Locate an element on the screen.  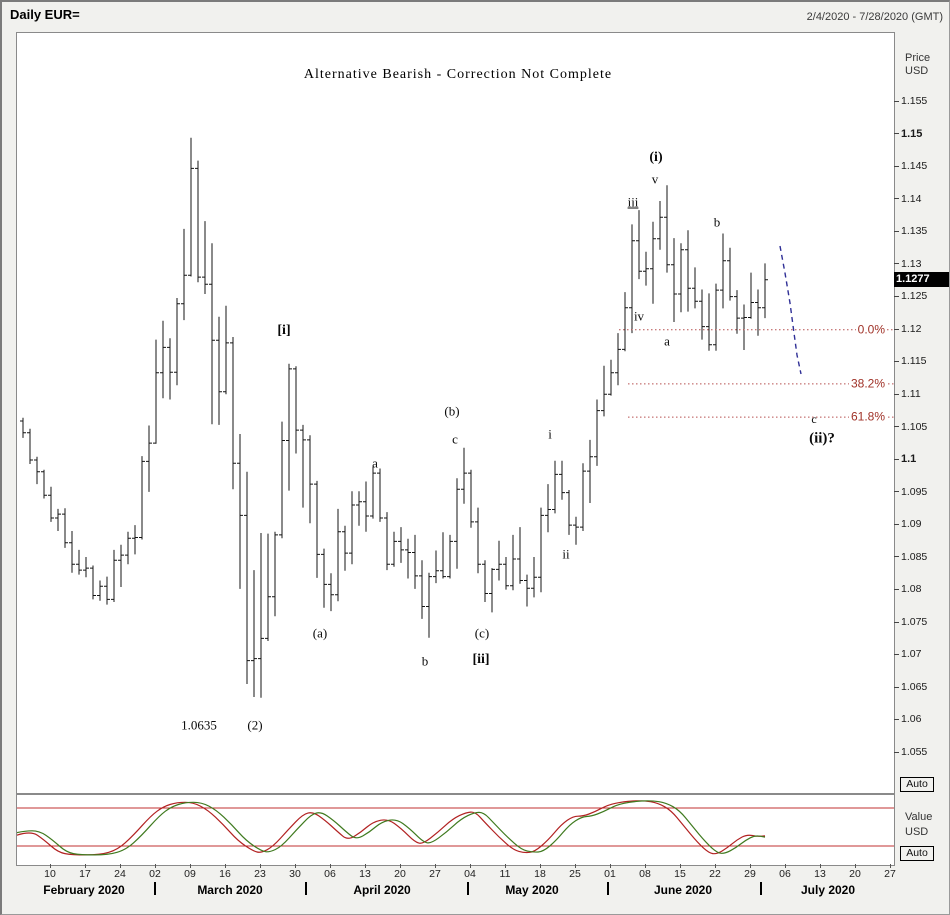
price-axis-header: Price USD is located at coordinates (917, 65).